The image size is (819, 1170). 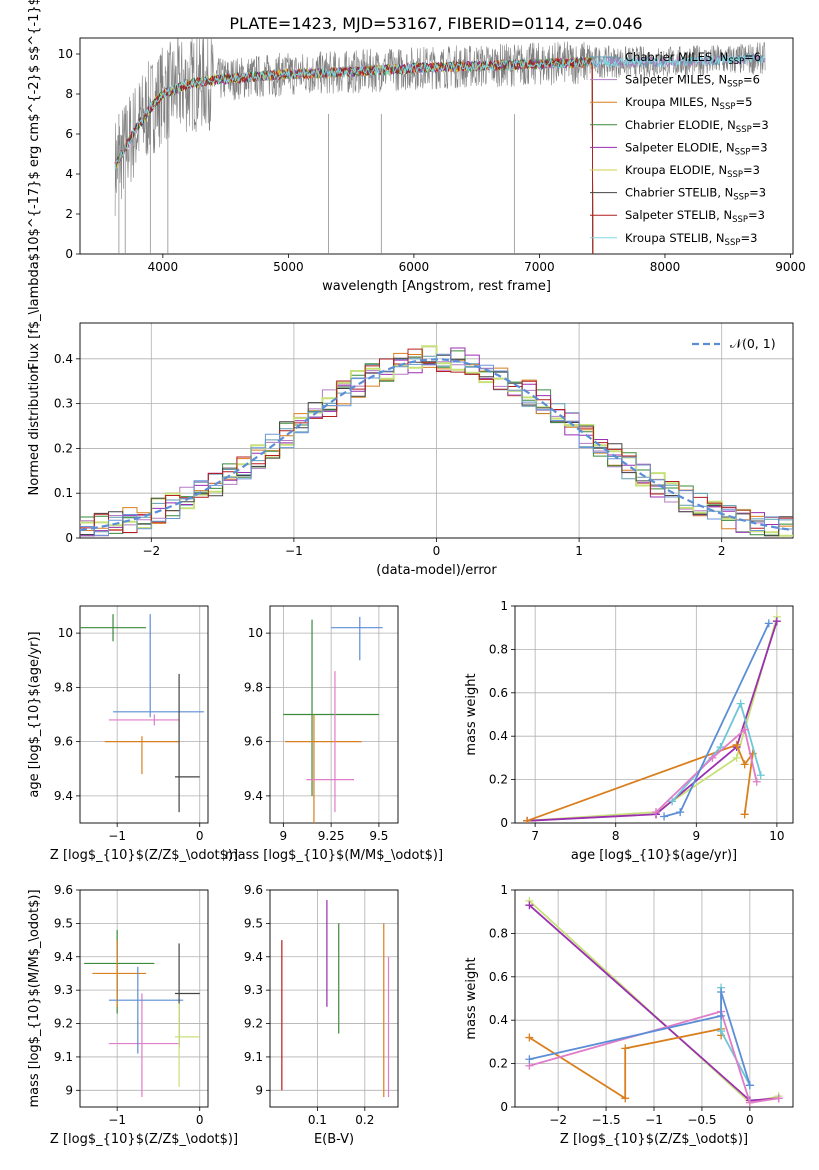 What do you see at coordinates (692, 171) in the screenshot?
I see `legend-label: Kroupa ELODIE, NSSP=3` at bounding box center [692, 171].